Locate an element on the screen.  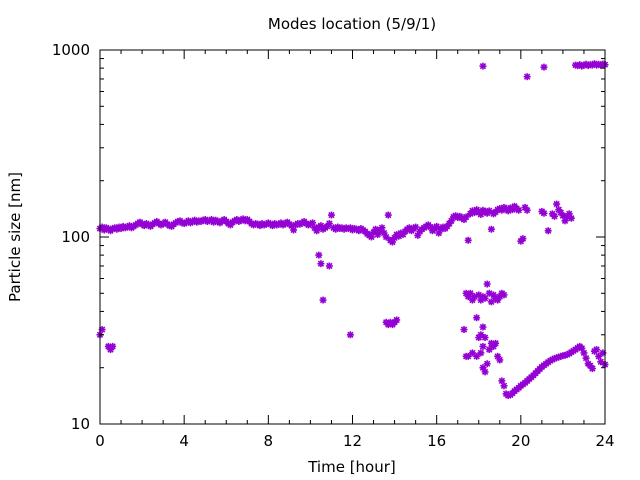
y-axis-label: Particle size [nm] is located at coordinates (15, 237).